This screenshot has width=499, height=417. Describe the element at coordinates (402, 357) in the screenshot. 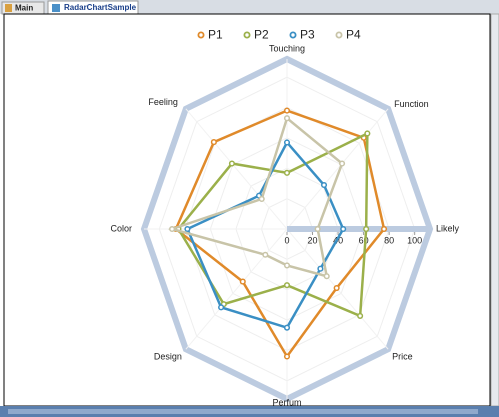

I see `category-label: Price` at that location.